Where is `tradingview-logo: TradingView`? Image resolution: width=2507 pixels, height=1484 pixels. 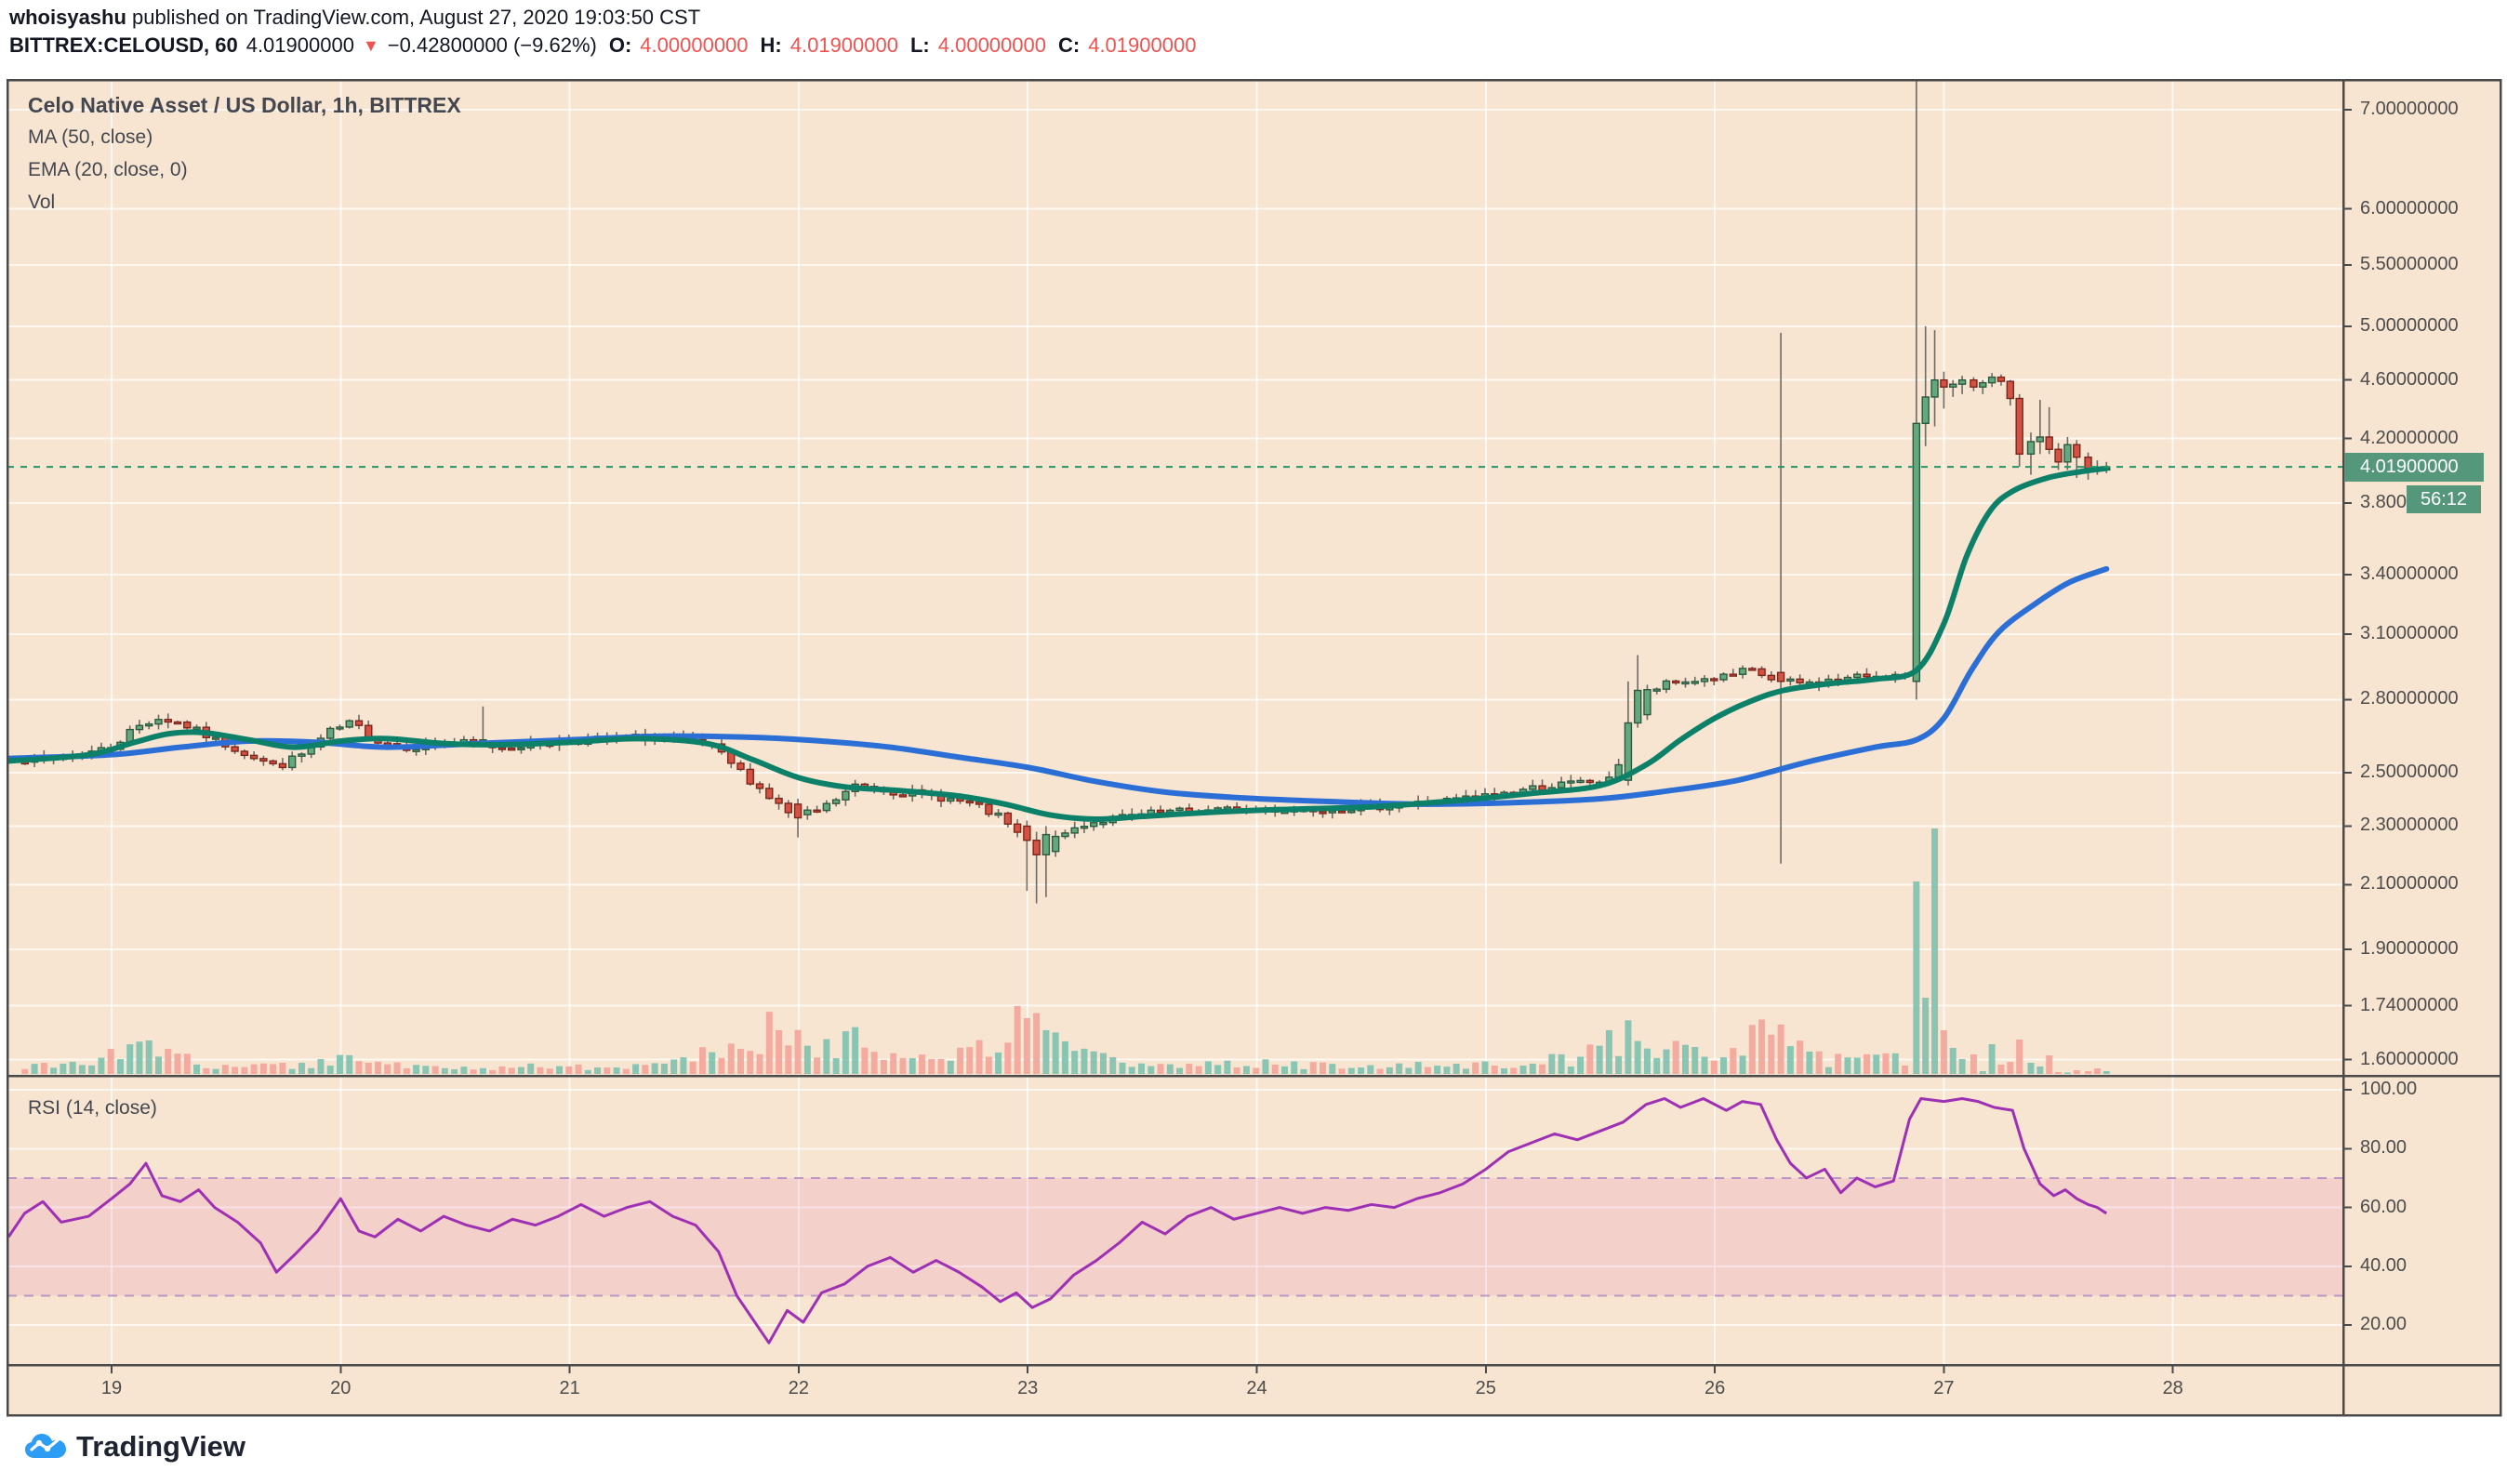
tradingview-logo: TradingView is located at coordinates (134, 1447).